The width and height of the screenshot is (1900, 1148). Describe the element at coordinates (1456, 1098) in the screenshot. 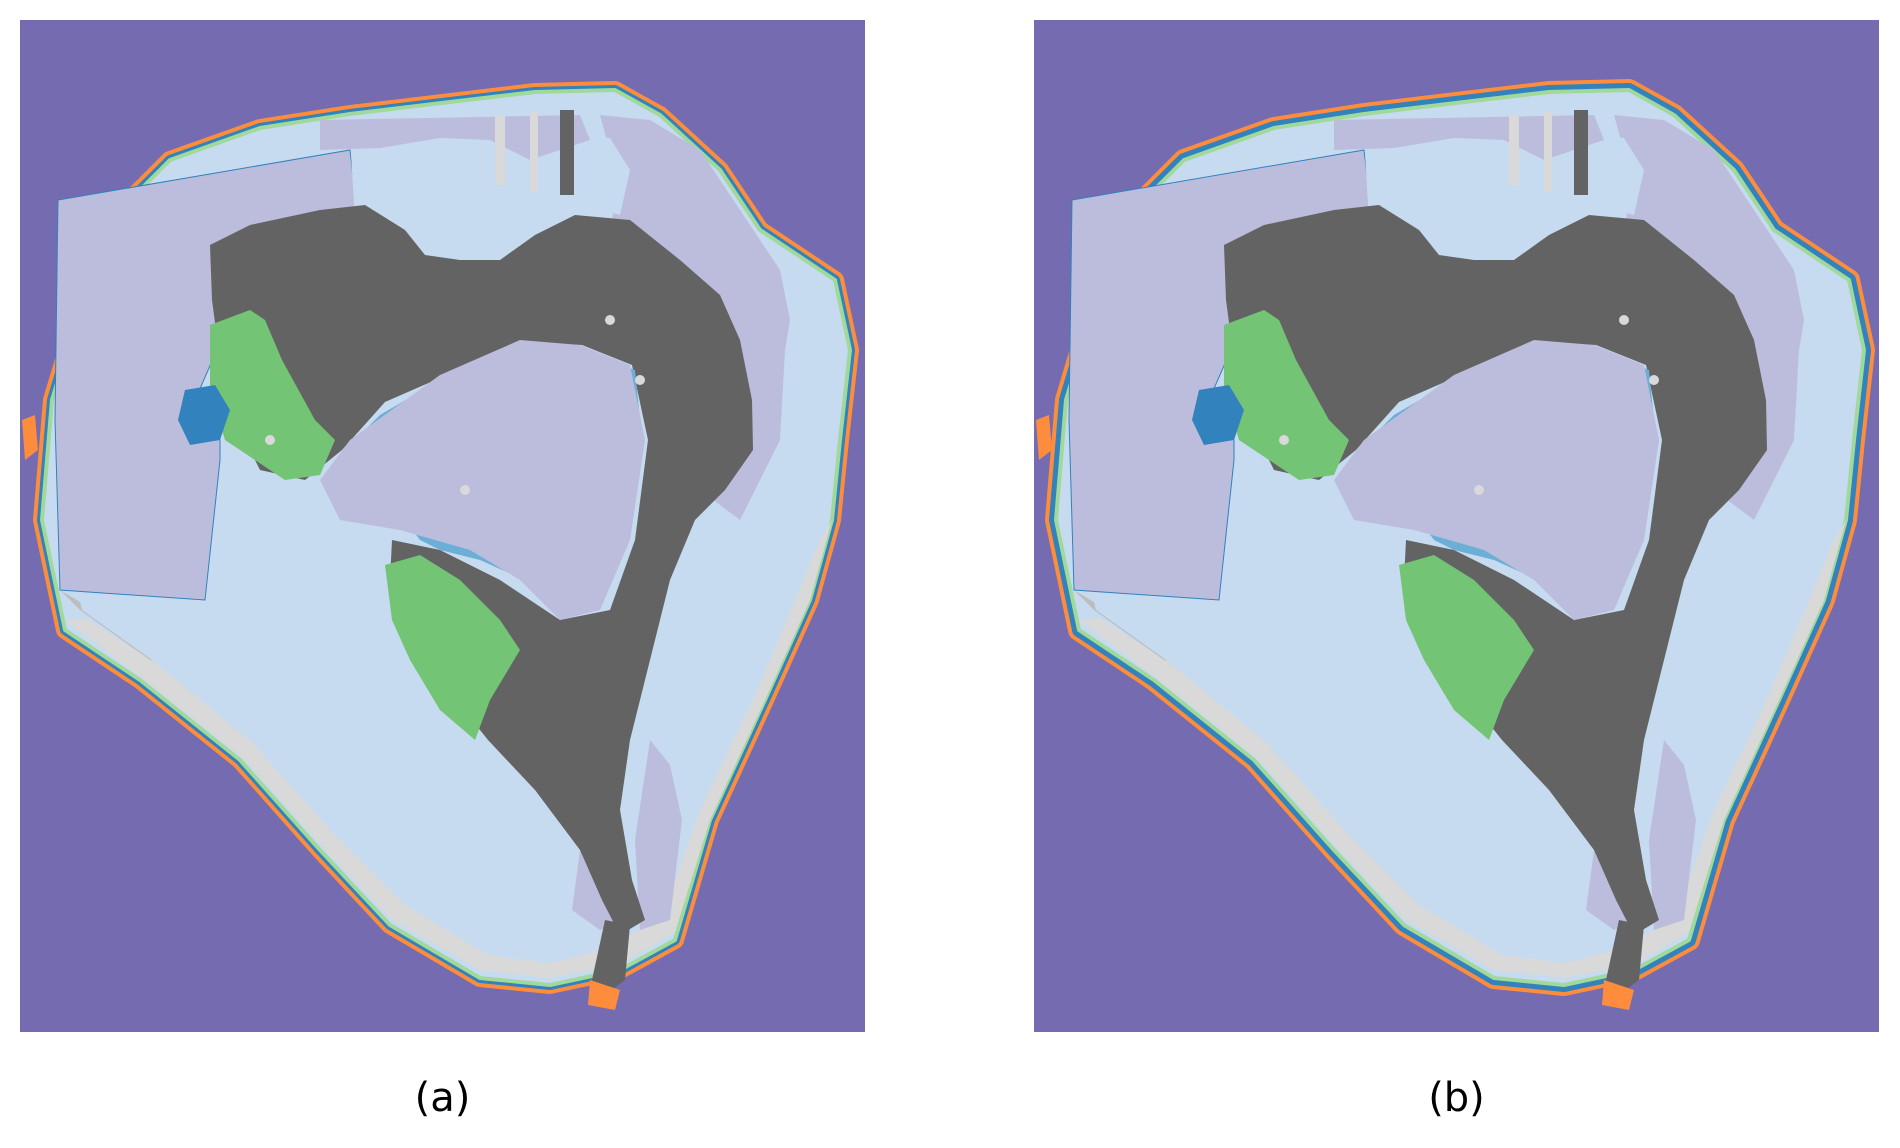

I see `caption-b: (b)` at that location.